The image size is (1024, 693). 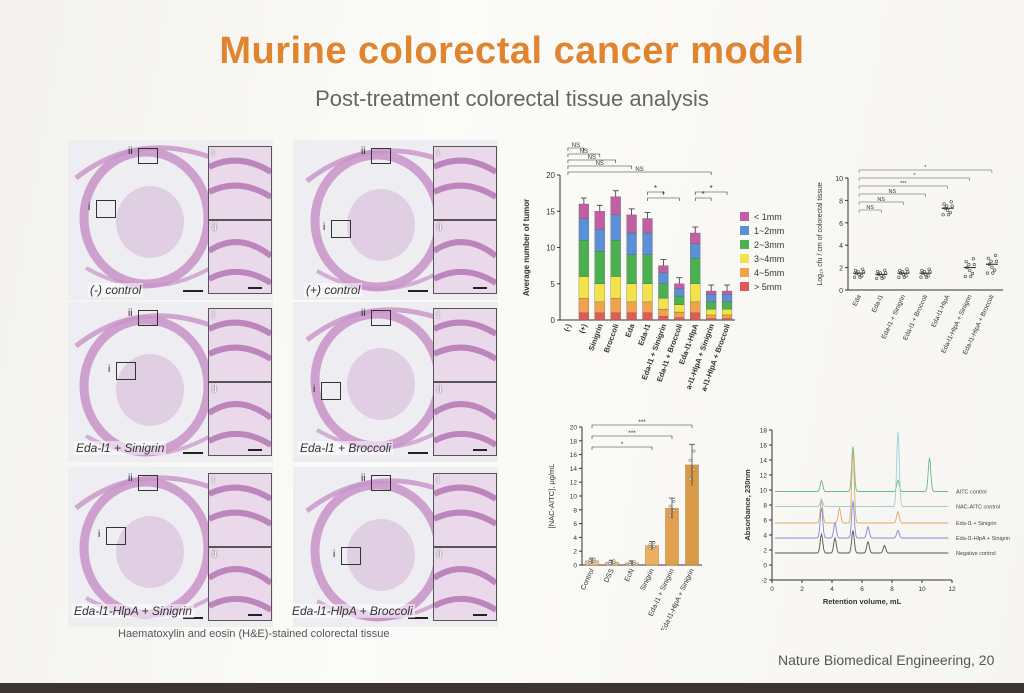 What do you see at coordinates (768, 287) in the screenshot?
I see `legend-label: > 5mm` at bounding box center [768, 287].